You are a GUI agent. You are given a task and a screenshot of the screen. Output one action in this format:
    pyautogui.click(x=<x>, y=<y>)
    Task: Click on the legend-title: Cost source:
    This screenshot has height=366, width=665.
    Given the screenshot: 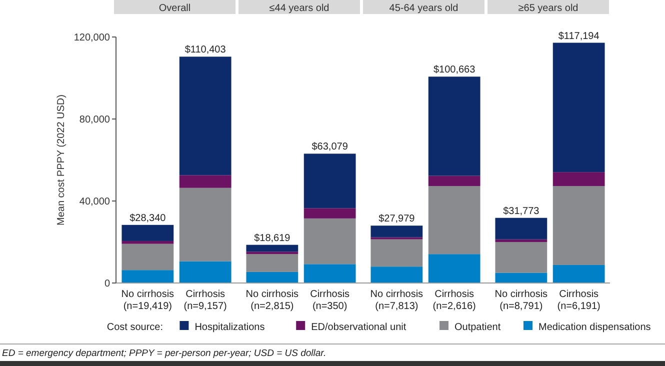 What is the action you would take?
    pyautogui.click(x=135, y=327)
    